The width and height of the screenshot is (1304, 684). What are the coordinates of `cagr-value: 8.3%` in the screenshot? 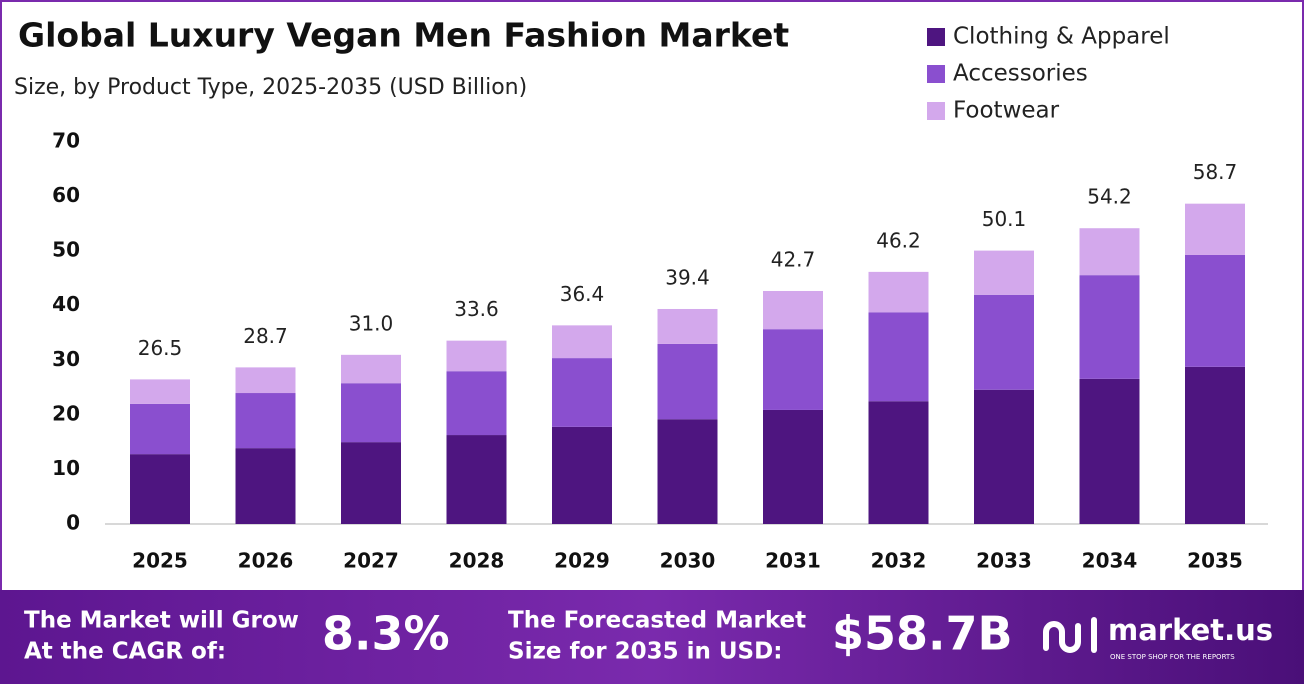 It's located at (386, 634).